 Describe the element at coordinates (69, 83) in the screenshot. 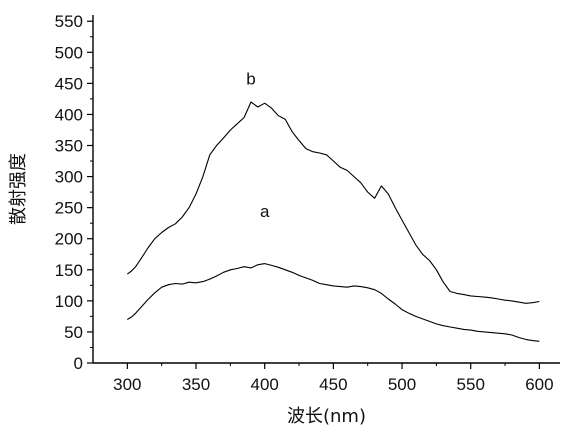

I see `y-tick-label: 450` at that location.